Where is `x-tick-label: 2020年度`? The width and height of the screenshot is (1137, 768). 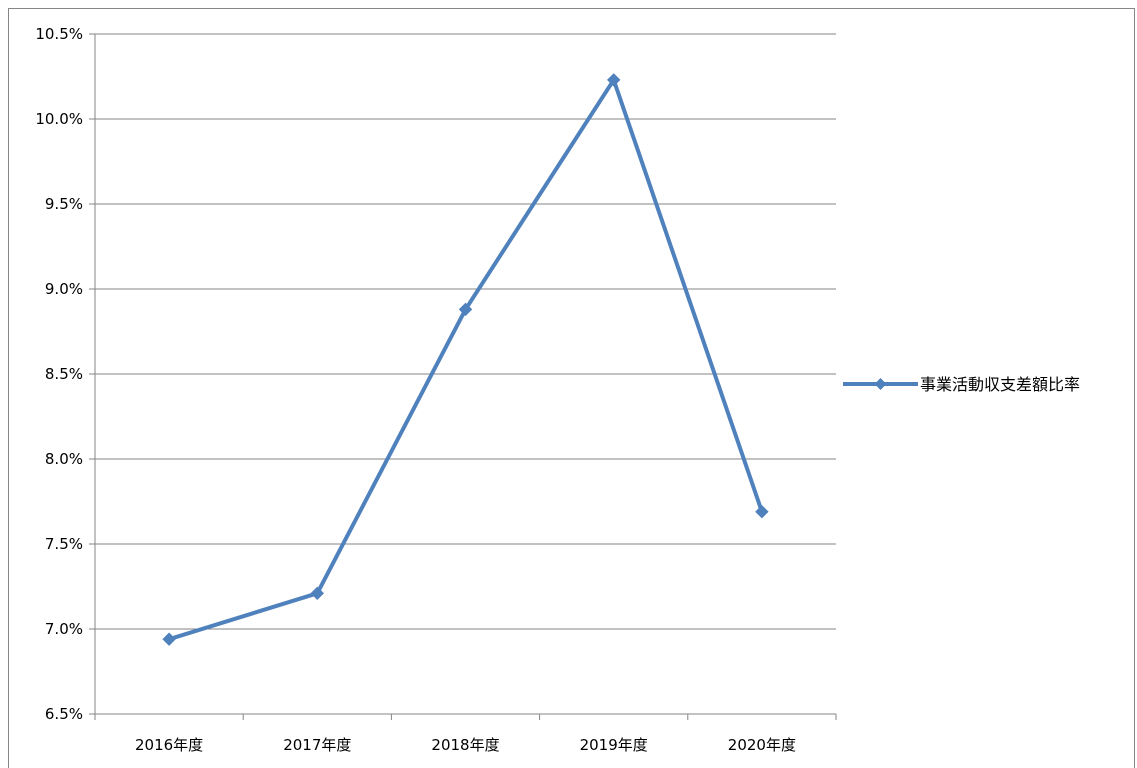 x-tick-label: 2020年度 is located at coordinates (762, 745).